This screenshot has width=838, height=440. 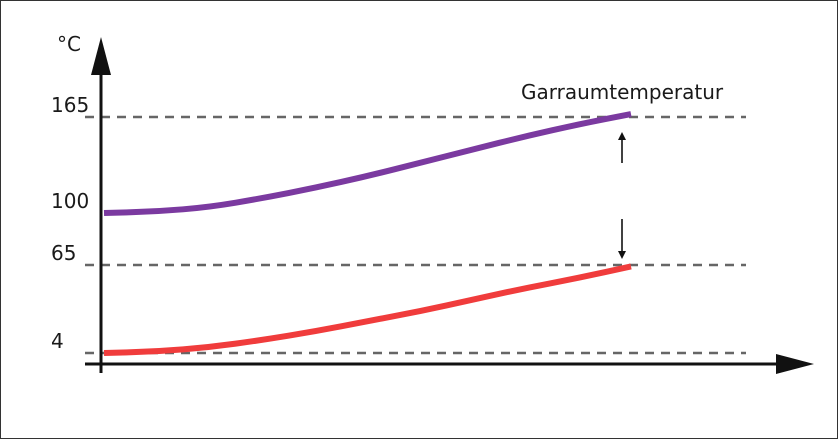 What do you see at coordinates (367, 309) in the screenshot?
I see `series-line-kerntemperatur` at bounding box center [367, 309].